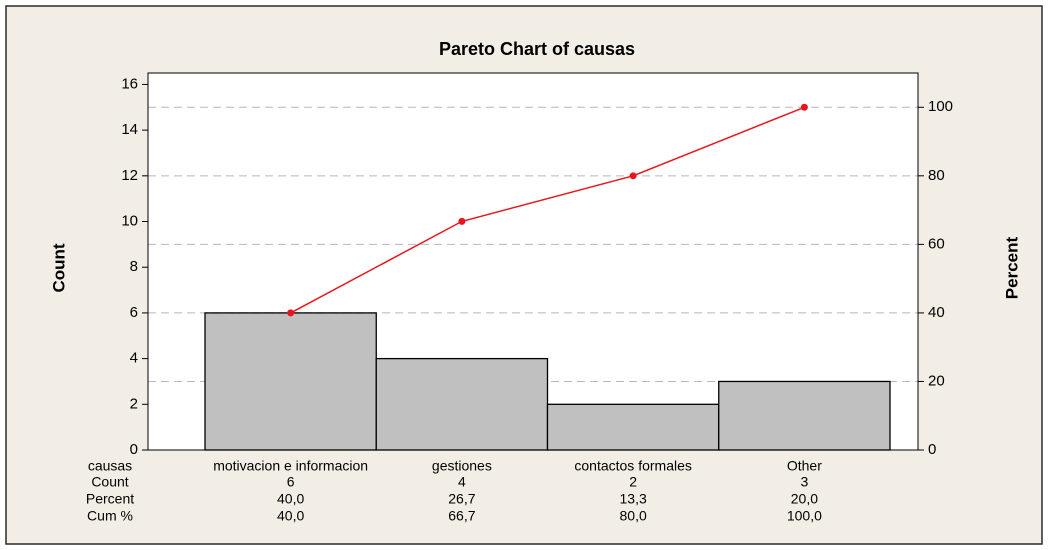 The width and height of the screenshot is (1050, 550). I want to click on y-tick-label: 8, so click(134, 266).